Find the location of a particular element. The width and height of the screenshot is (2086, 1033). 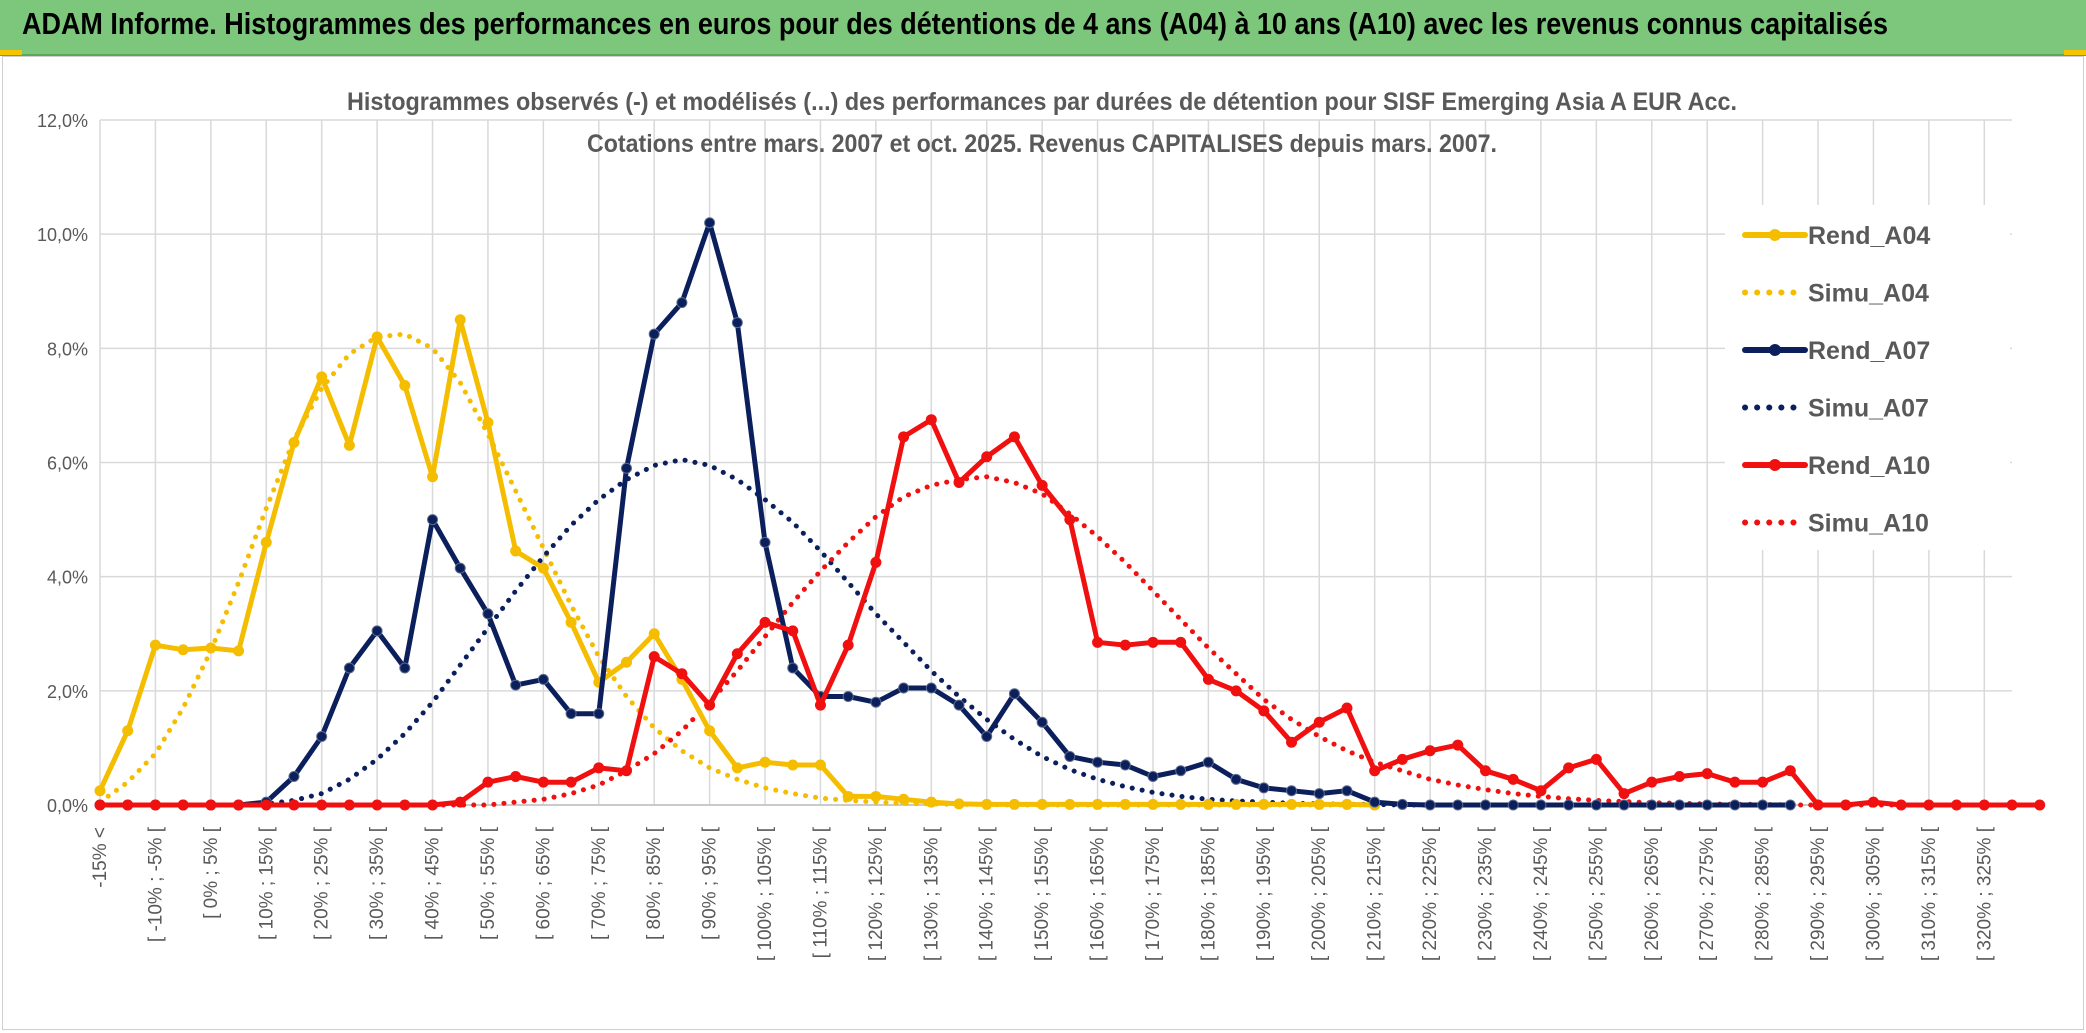

x-tick-label: [ 110% ; 115% [ is located at coordinates (820, 892).